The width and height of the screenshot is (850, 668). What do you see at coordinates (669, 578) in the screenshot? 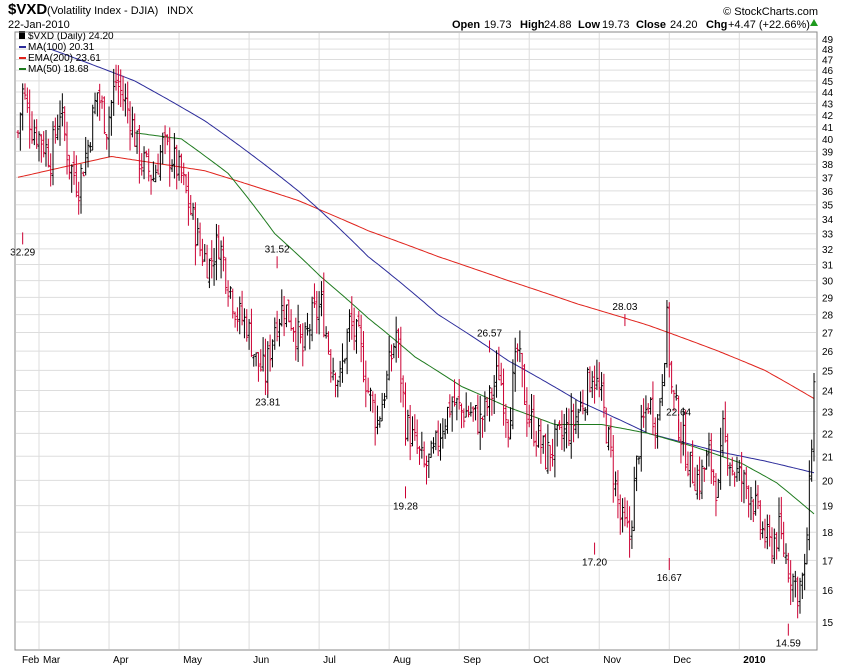
I see `annotation-label: 16.67` at bounding box center [669, 578].